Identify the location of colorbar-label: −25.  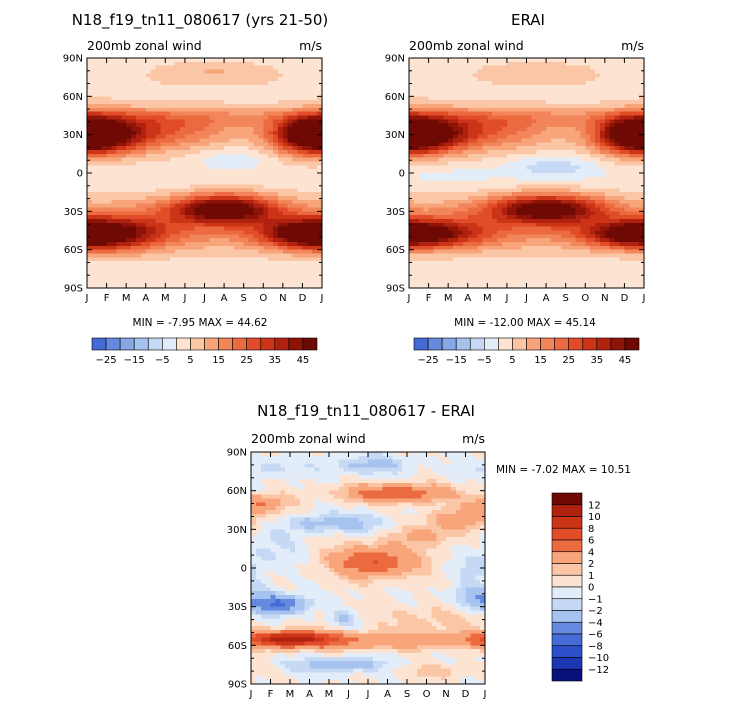
(106, 360).